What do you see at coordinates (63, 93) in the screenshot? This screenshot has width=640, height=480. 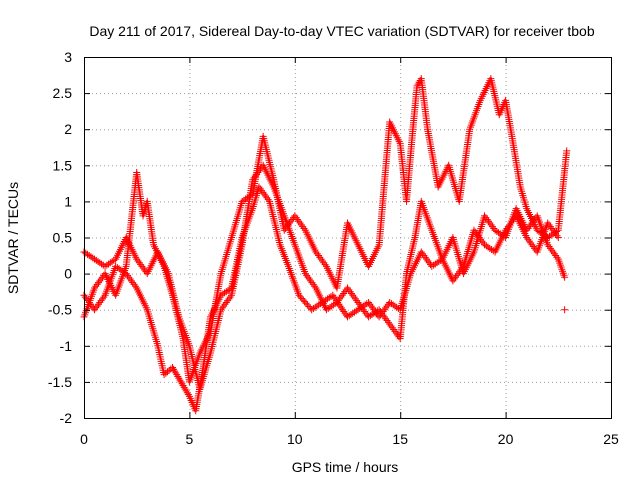 I see `y-tick-label: 2.5` at bounding box center [63, 93].